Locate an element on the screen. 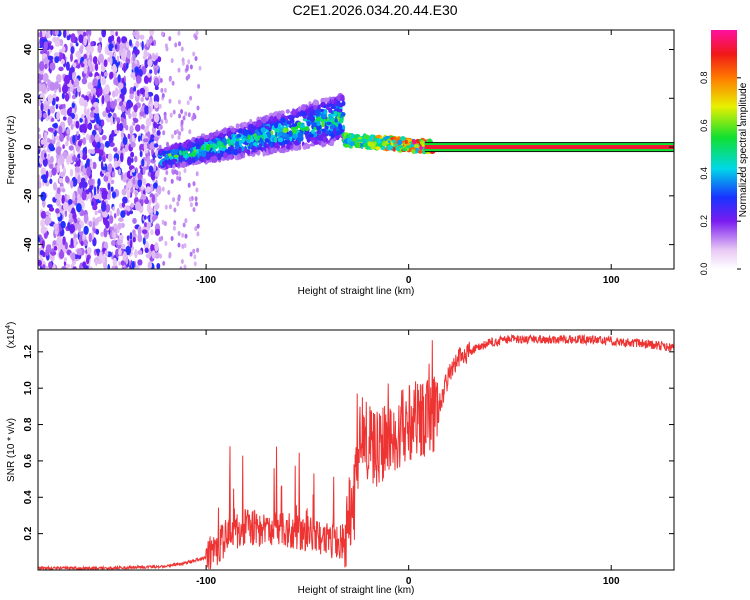 Image resolution: width=750 pixels, height=600 pixels. spectrogram-xtick-label: 0 is located at coordinates (409, 280).